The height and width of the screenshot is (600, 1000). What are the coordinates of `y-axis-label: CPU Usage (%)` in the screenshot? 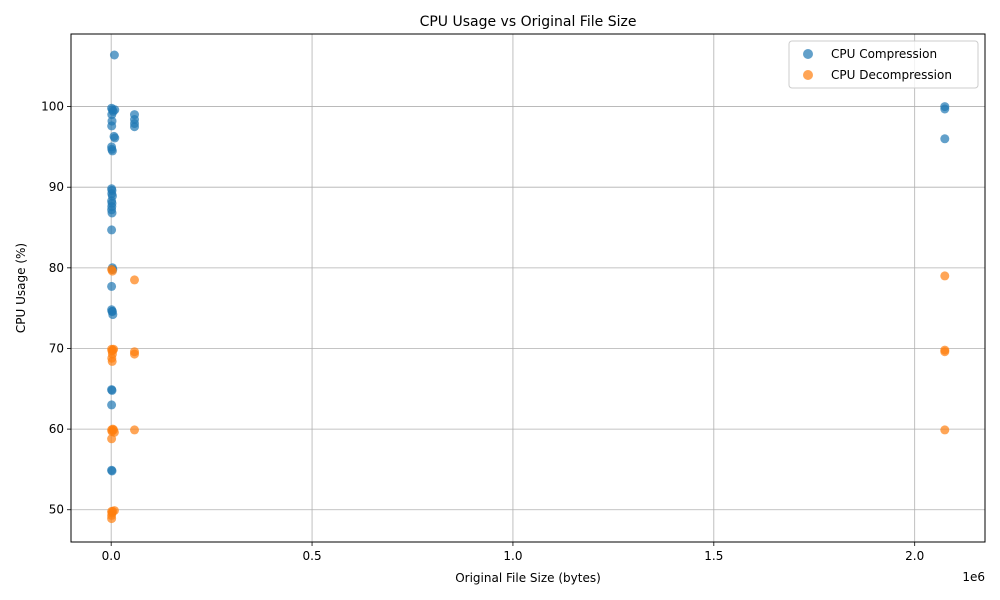 It's located at (21, 288).